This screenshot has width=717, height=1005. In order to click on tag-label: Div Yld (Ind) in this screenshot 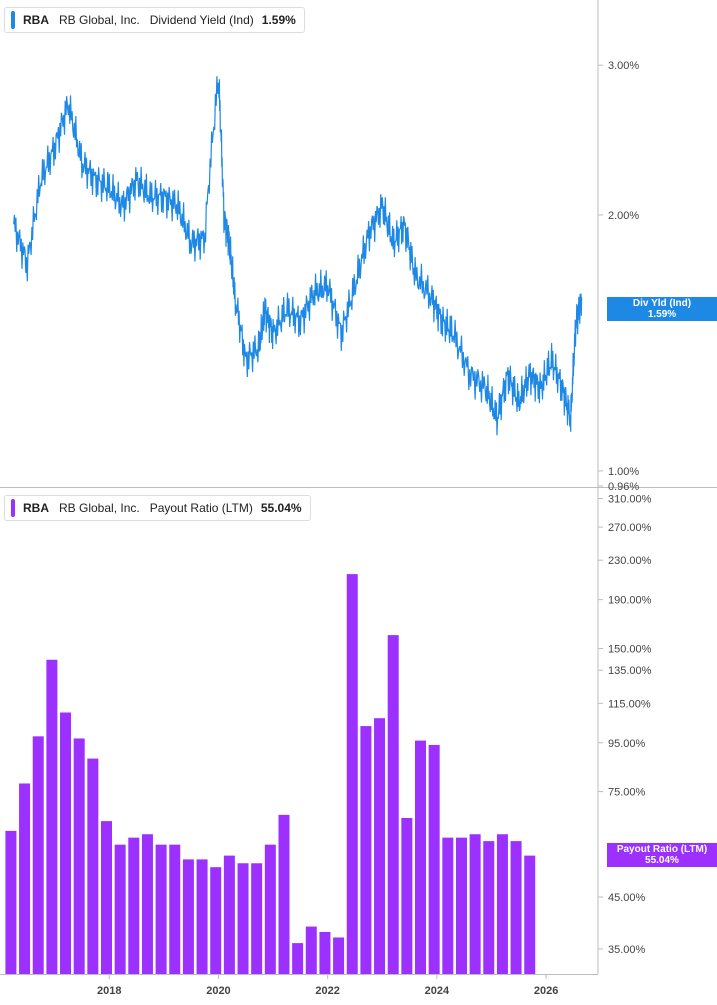, I will do `click(662, 303)`.